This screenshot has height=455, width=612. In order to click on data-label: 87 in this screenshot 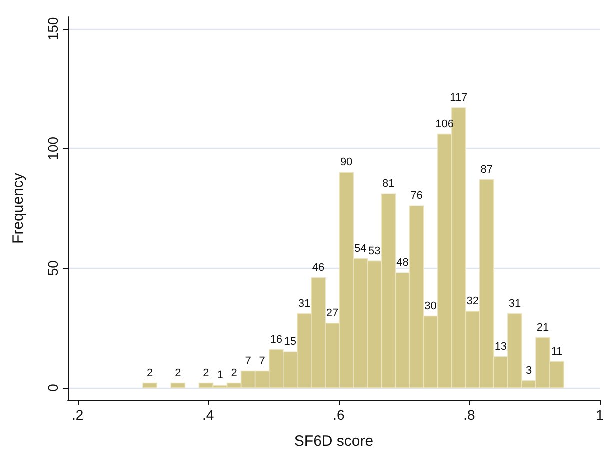, I will do `click(487, 170)`.